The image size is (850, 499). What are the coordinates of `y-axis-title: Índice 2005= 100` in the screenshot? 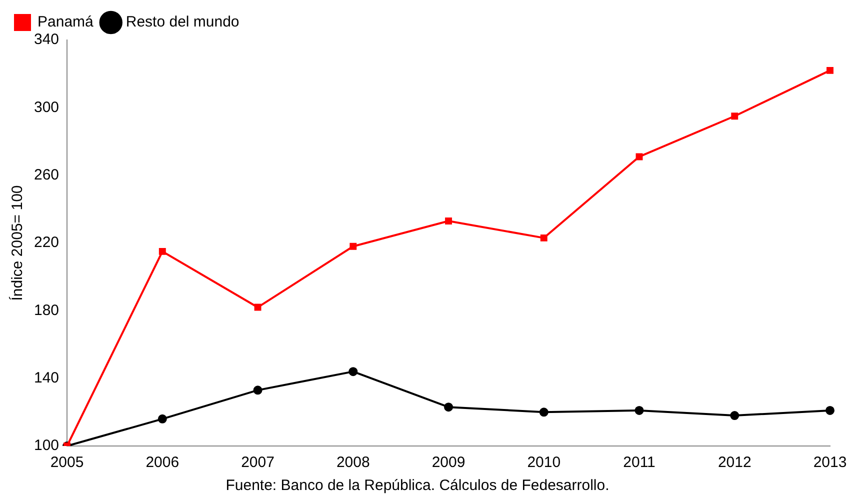 It's located at (17, 243).